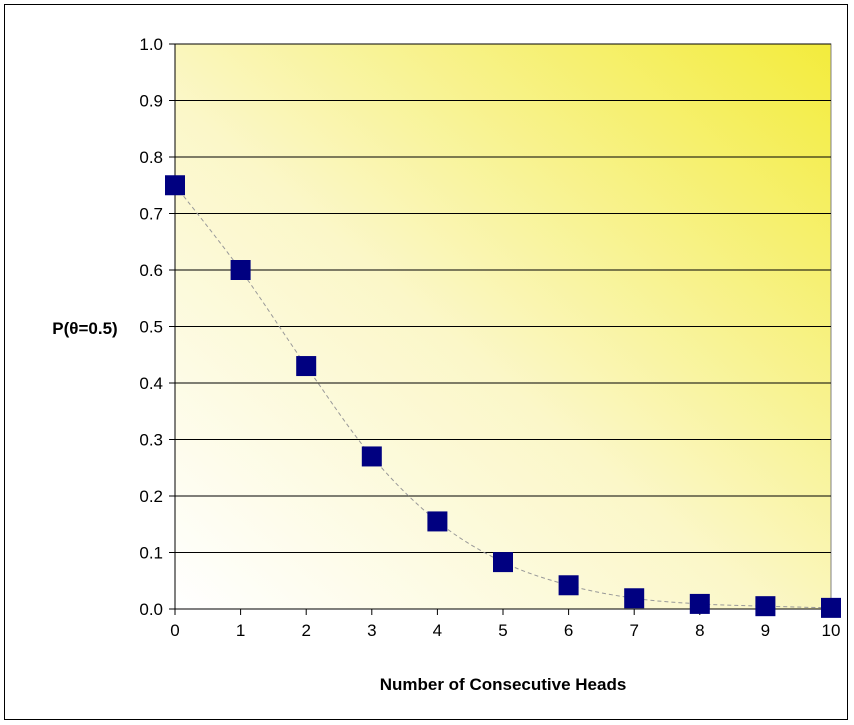 The width and height of the screenshot is (854, 725). What do you see at coordinates (371, 630) in the screenshot?
I see `x-tick-label: 3` at bounding box center [371, 630].